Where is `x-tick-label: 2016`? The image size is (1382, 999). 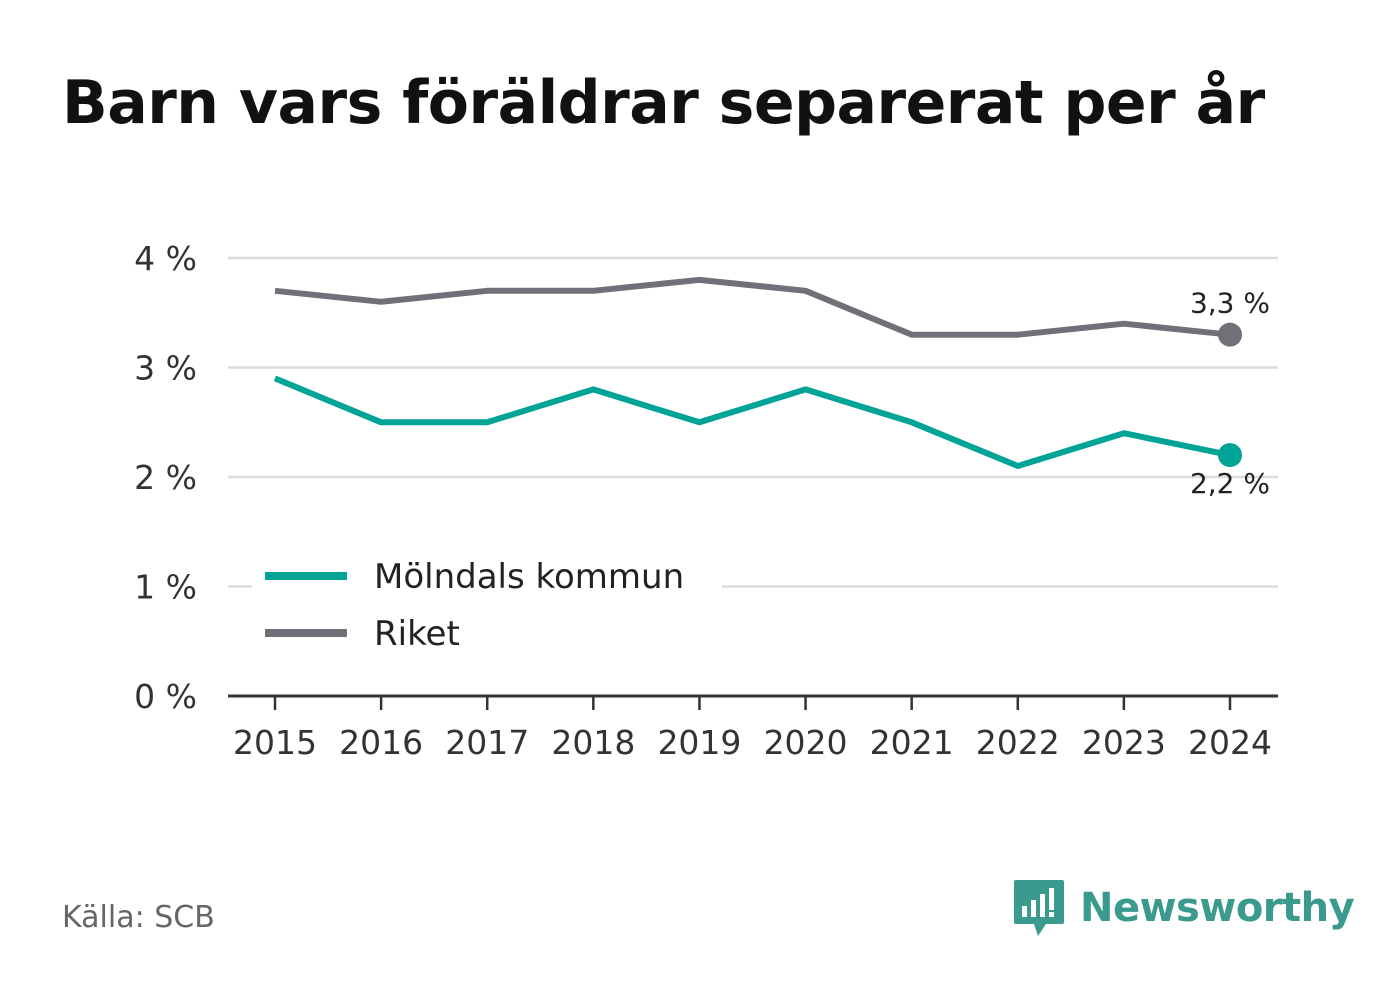 x-tick-label: 2016 is located at coordinates (381, 742).